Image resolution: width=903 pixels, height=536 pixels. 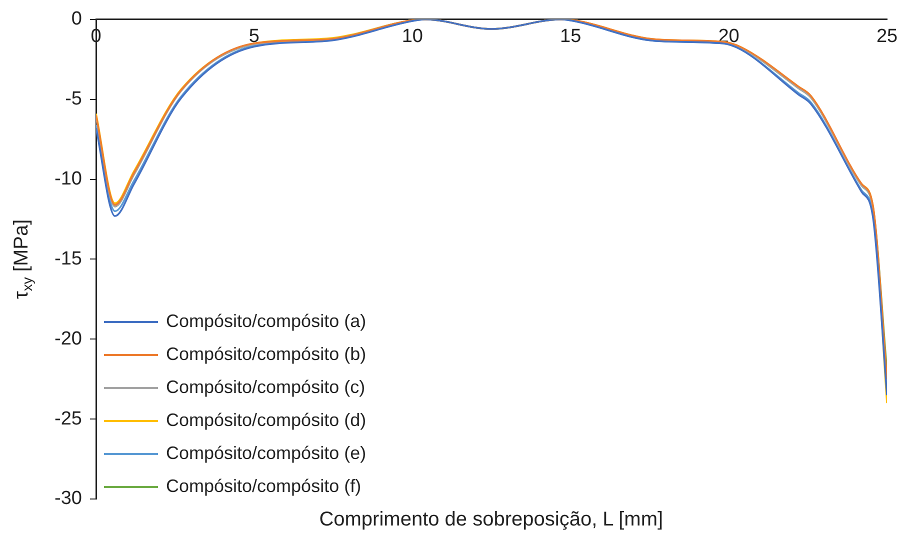 I want to click on legend-label: Compósito/compósito (a), so click(x=266, y=320).